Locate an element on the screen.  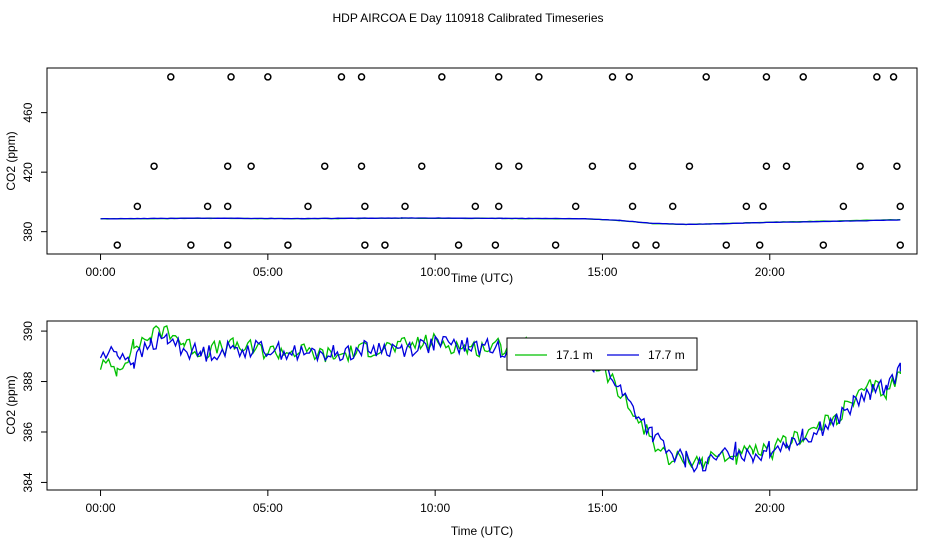
lower-y-tick-label: 388 is located at coordinates (28, 381).